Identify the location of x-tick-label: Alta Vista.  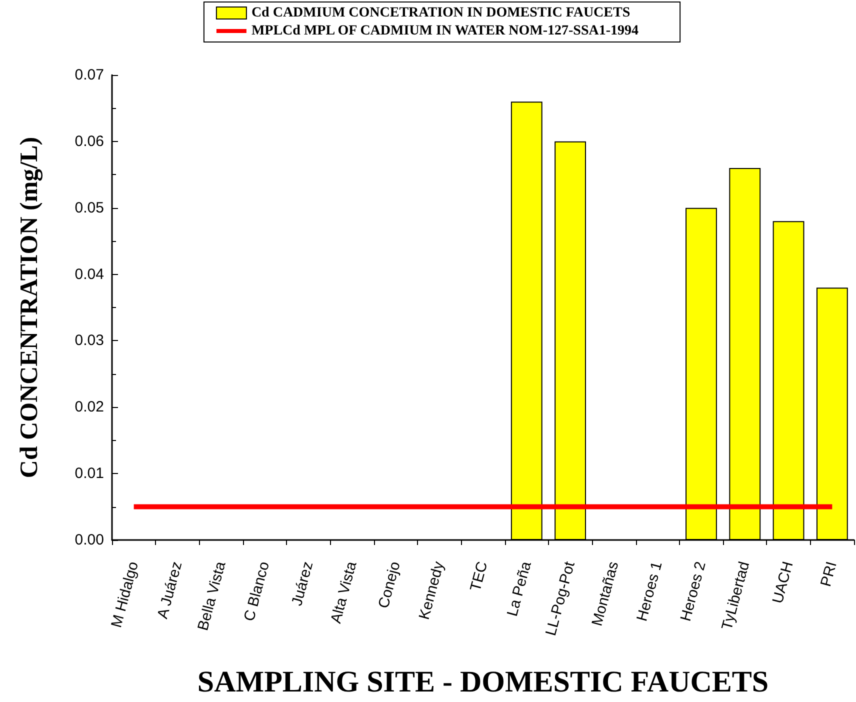
(344, 592).